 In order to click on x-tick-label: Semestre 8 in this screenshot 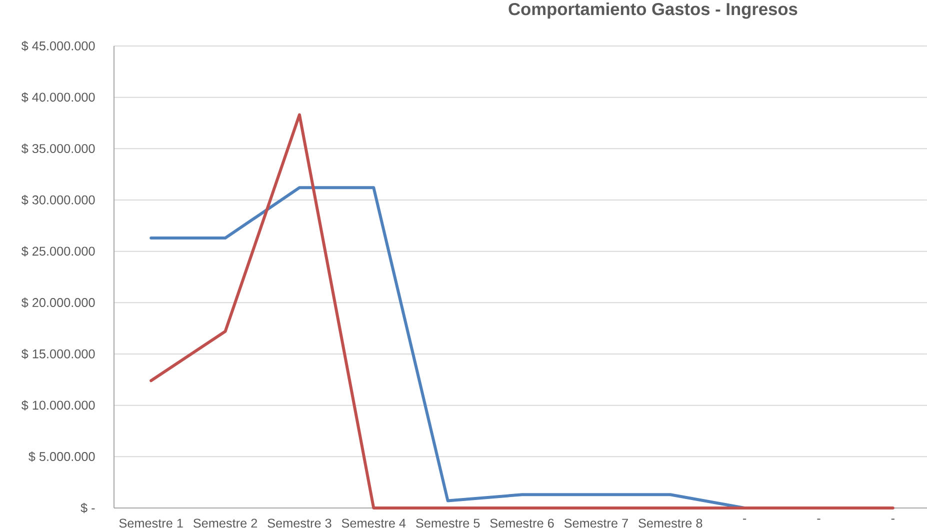, I will do `click(670, 523)`.